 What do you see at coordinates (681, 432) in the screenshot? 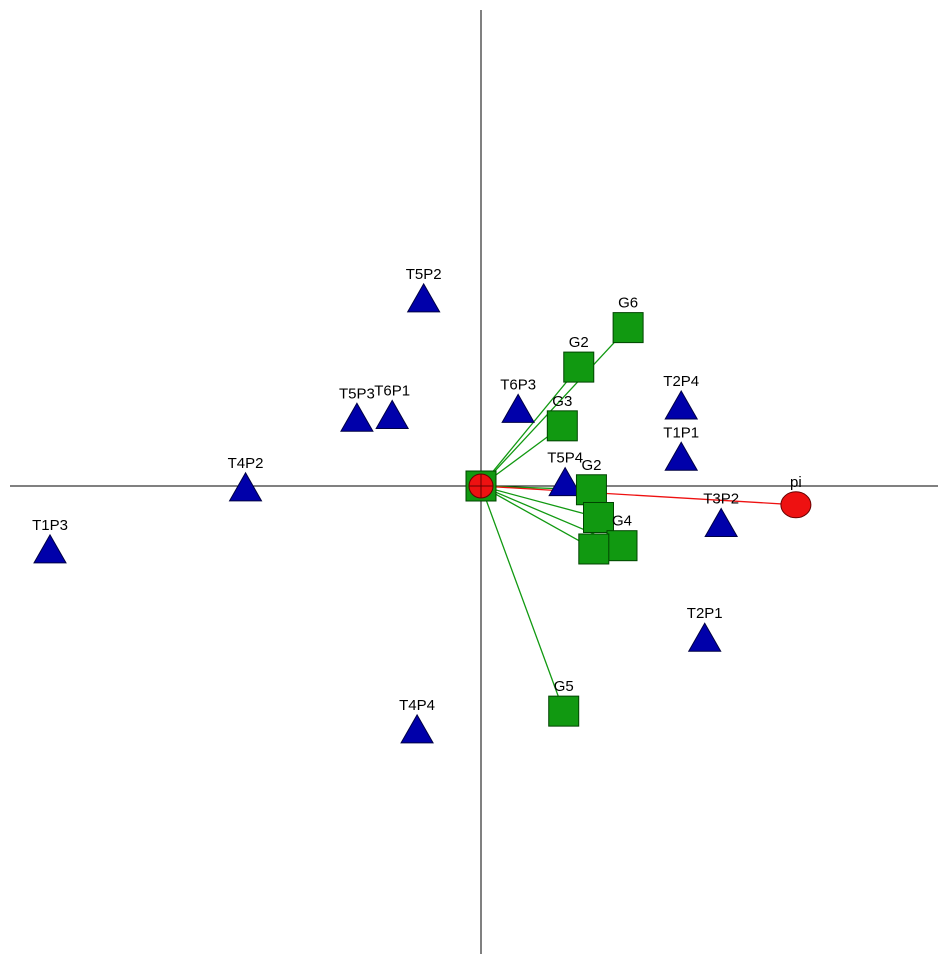
I see `point-label-t1p1-8: T1P1` at bounding box center [681, 432].